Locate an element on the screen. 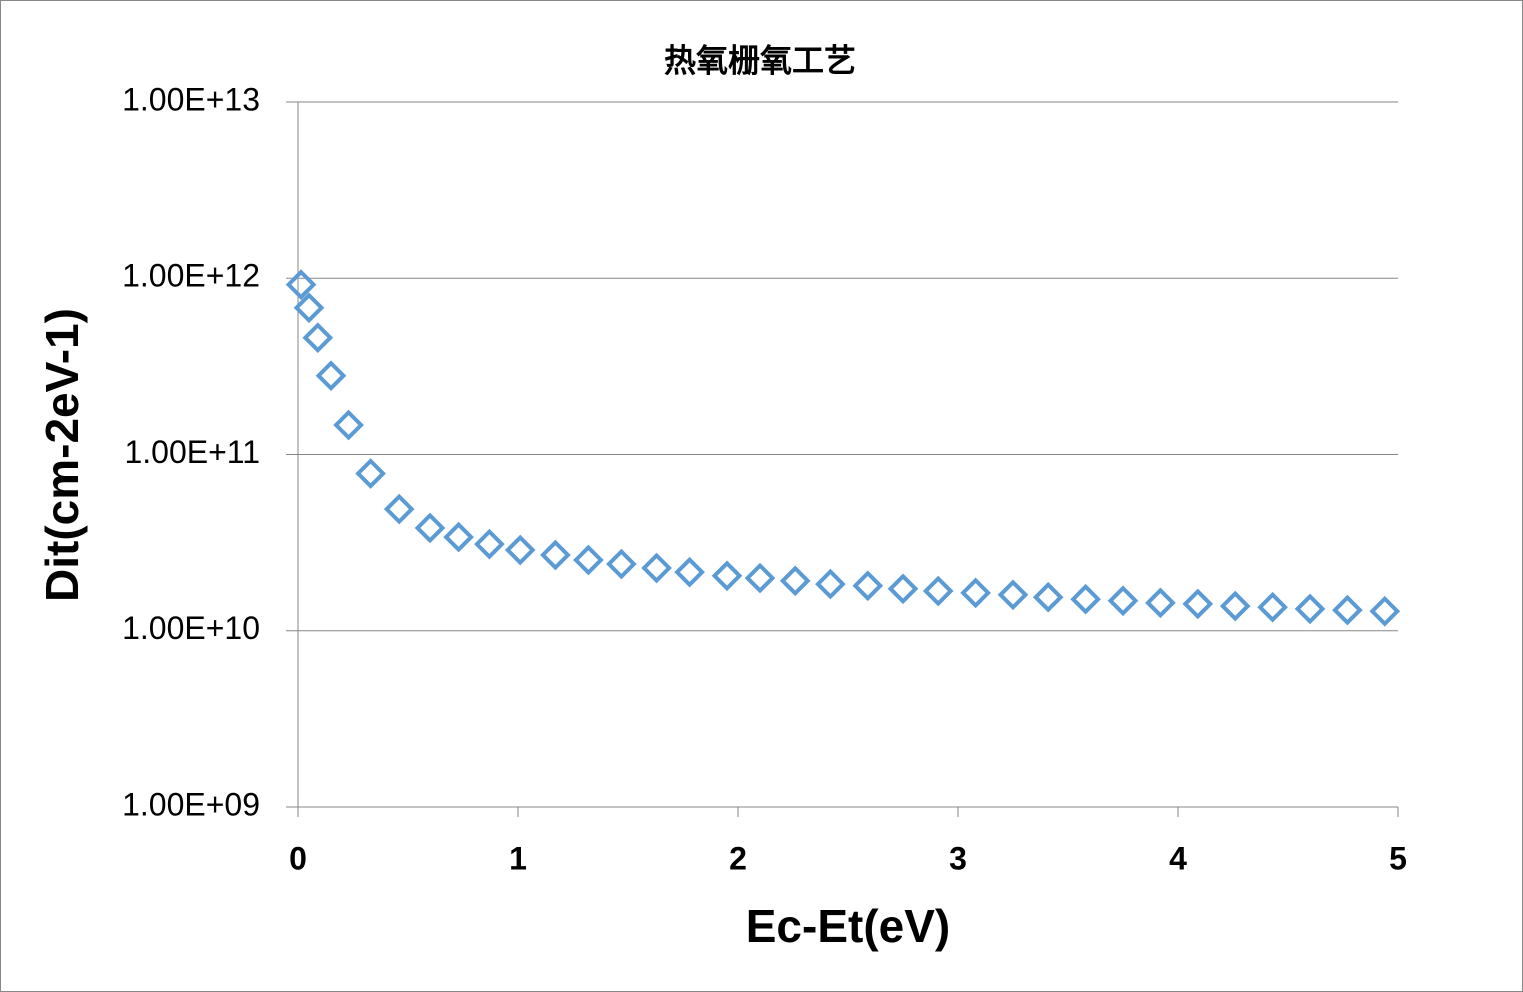  y-tick-label: 1.00E+09 is located at coordinates (191, 804).